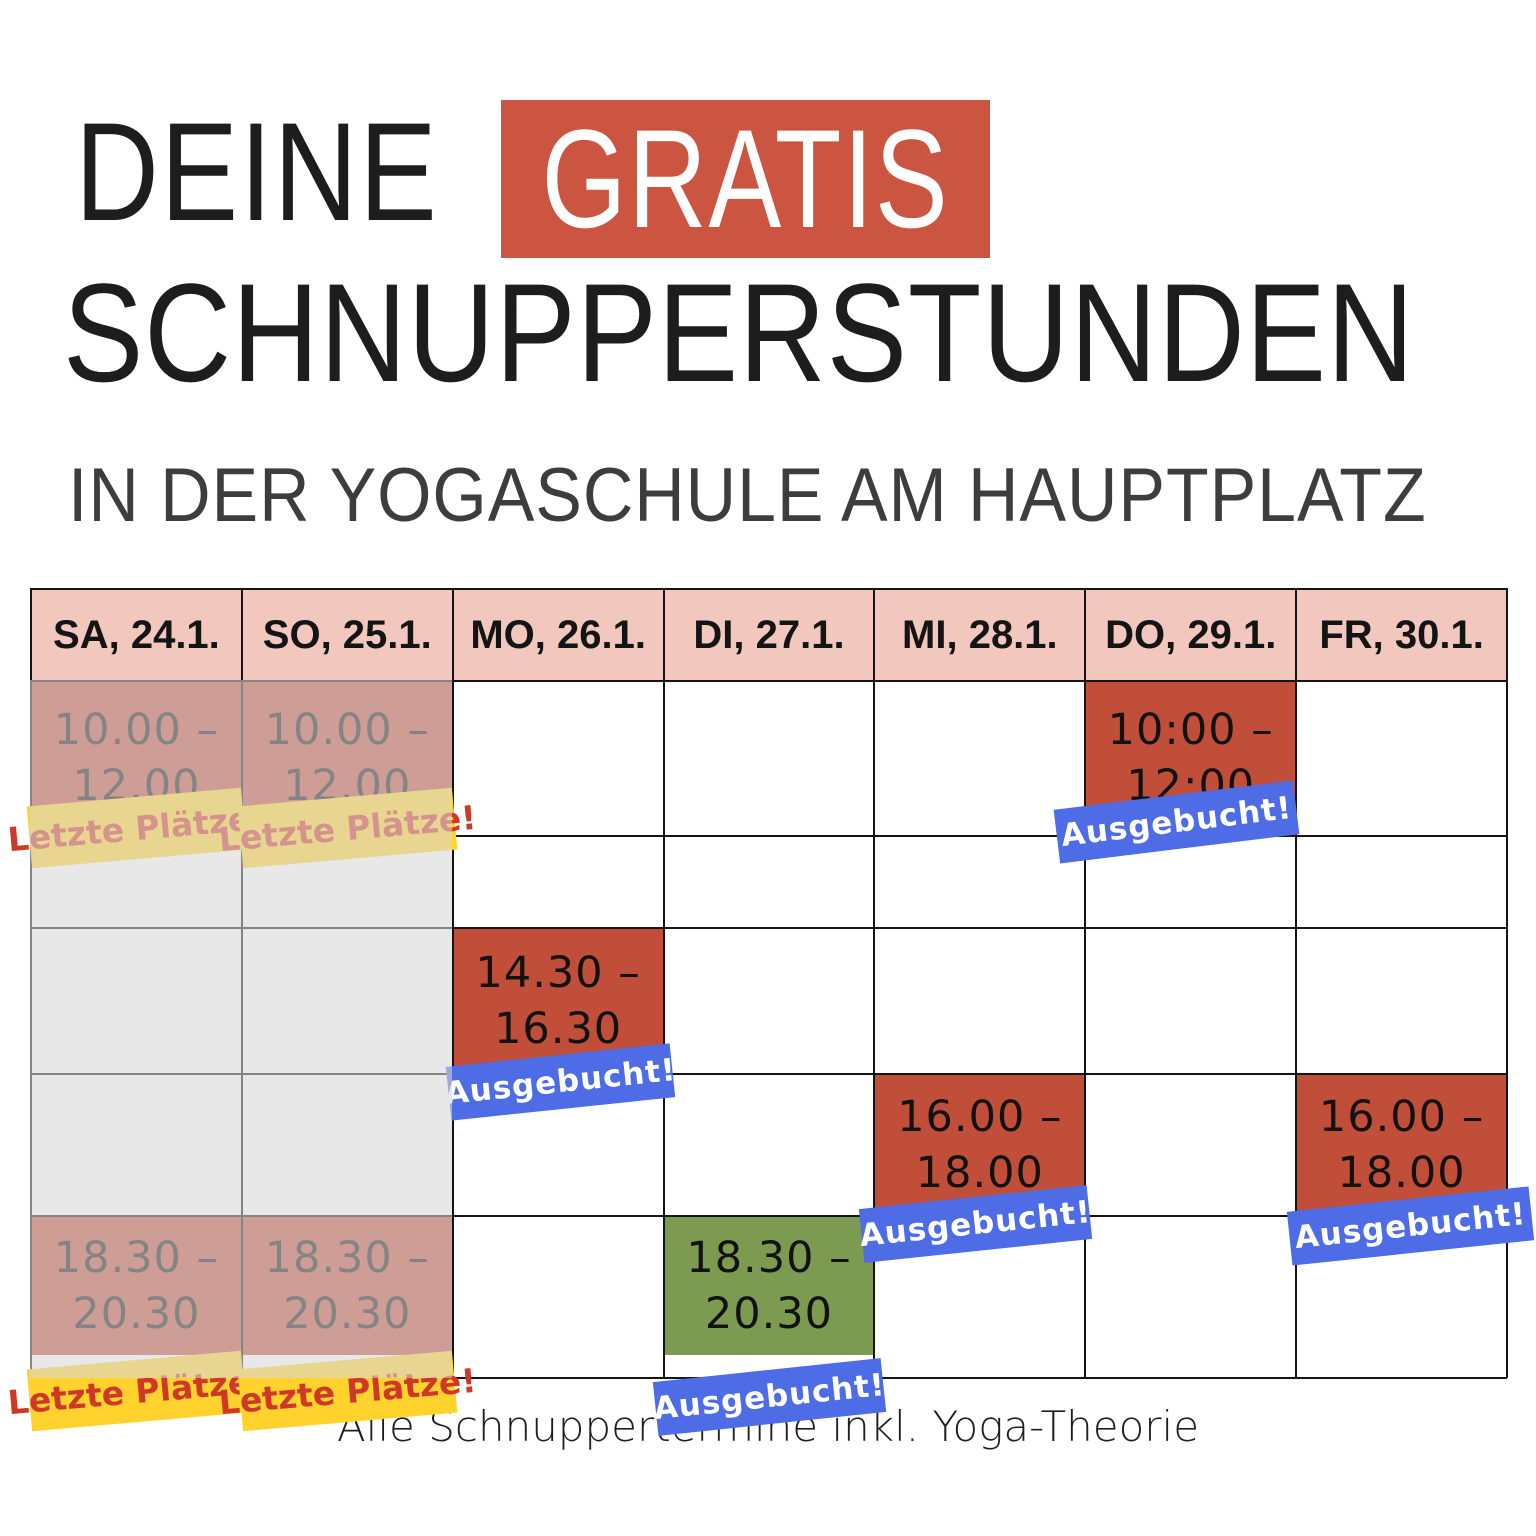 Image resolution: width=1536 pixels, height=1536 pixels. I want to click on cell-c2-r5, so click(558, 1297).